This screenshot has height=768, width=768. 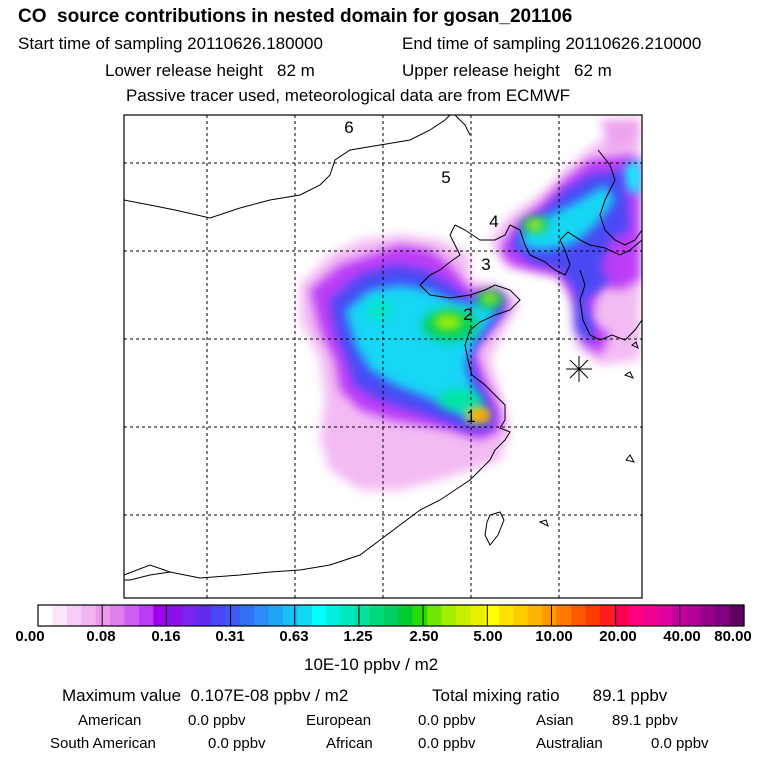 I want to click on american-label: American, so click(x=110, y=720).